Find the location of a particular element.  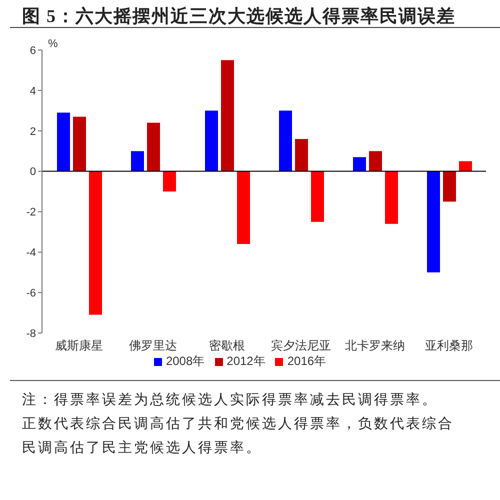

x-tick-label: 佛罗里达 is located at coordinates (153, 345).